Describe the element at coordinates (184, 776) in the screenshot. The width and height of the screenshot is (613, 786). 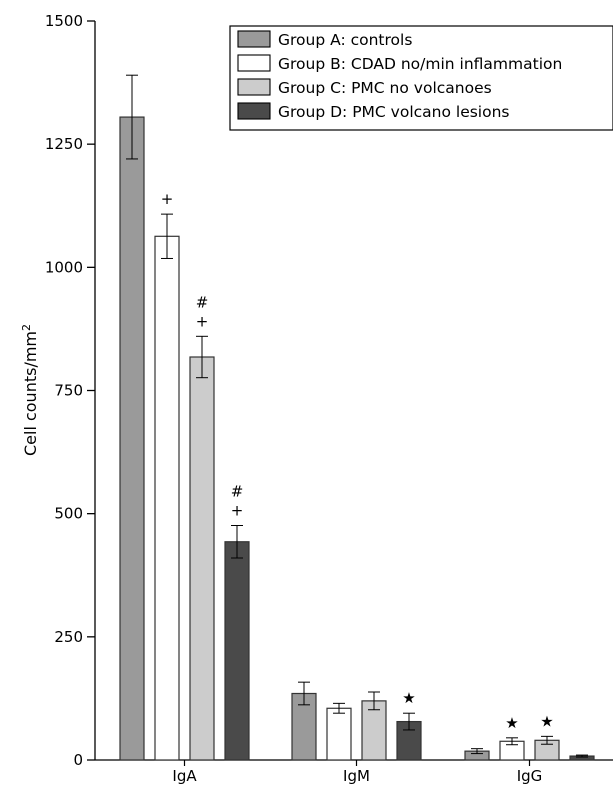
I see `x-category-label: IgA` at that location.